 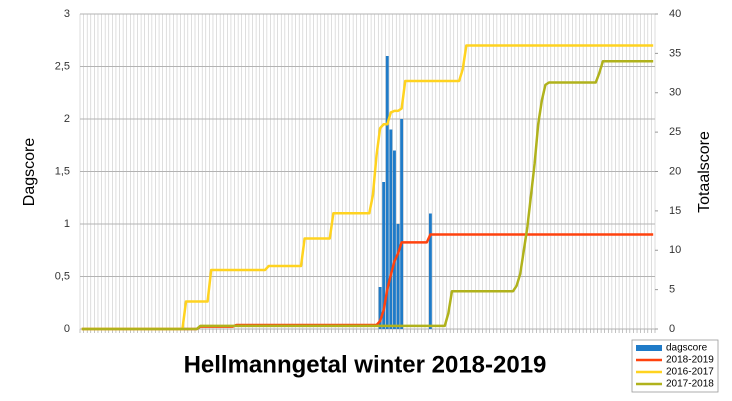 What do you see at coordinates (690, 372) in the screenshot?
I see `legend-label: 2016-2017` at bounding box center [690, 372].